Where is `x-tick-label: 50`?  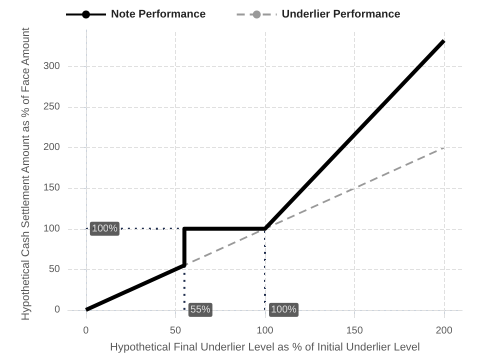
x-tick-label: 50 is located at coordinates (176, 331).